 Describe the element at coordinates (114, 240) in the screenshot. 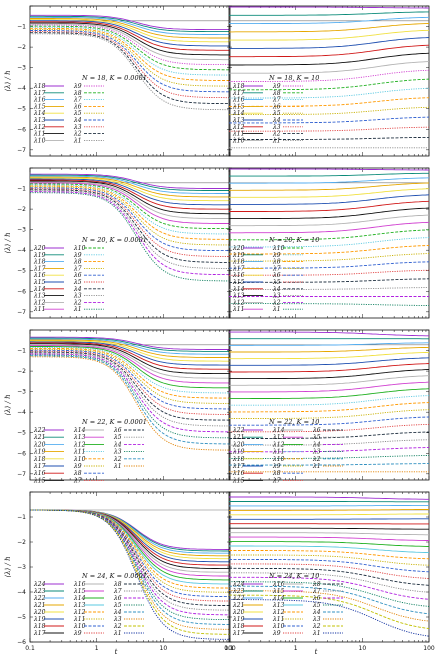

I see `panel-title: N = 20, K = 0.0001` at that location.